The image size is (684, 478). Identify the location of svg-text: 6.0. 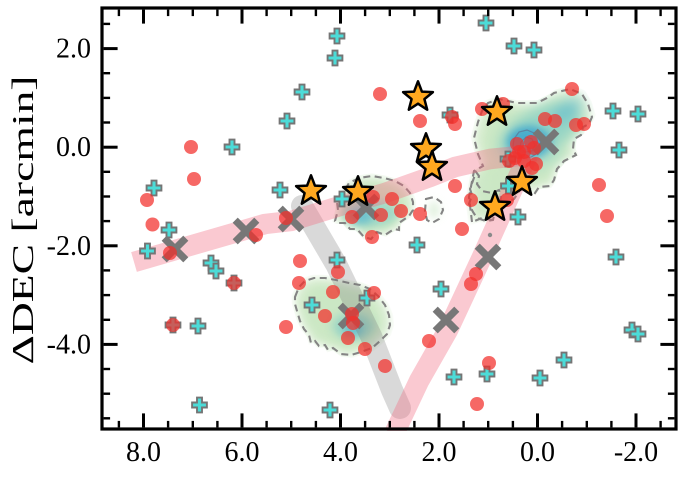
(242, 452).